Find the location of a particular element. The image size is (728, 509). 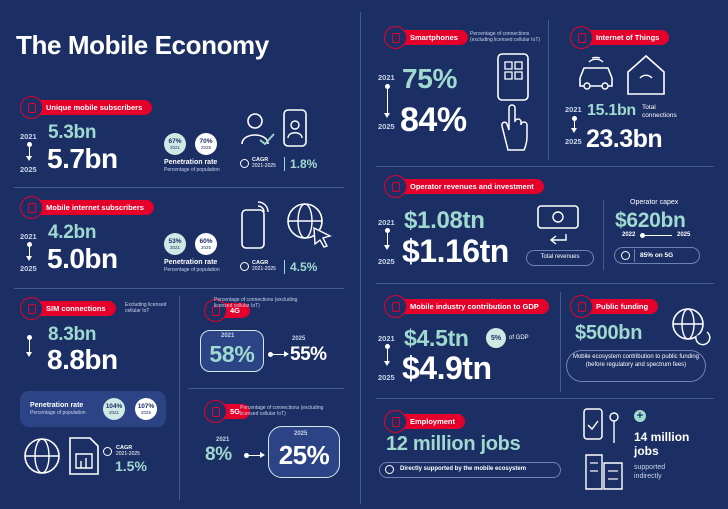

5g-value-2021: 8% is located at coordinates (218, 454).